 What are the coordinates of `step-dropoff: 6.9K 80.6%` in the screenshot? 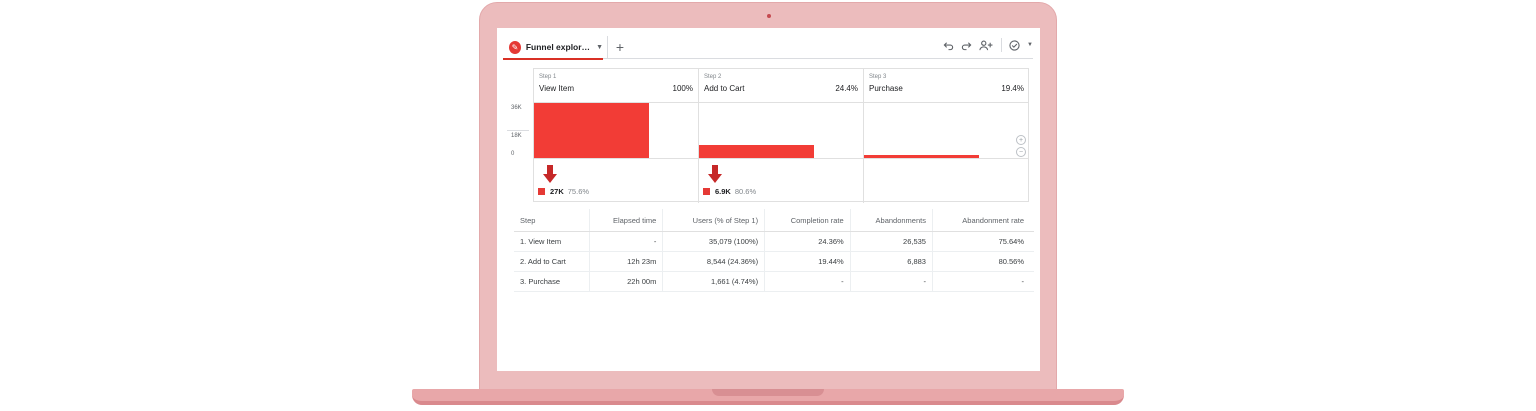 It's located at (781, 181).